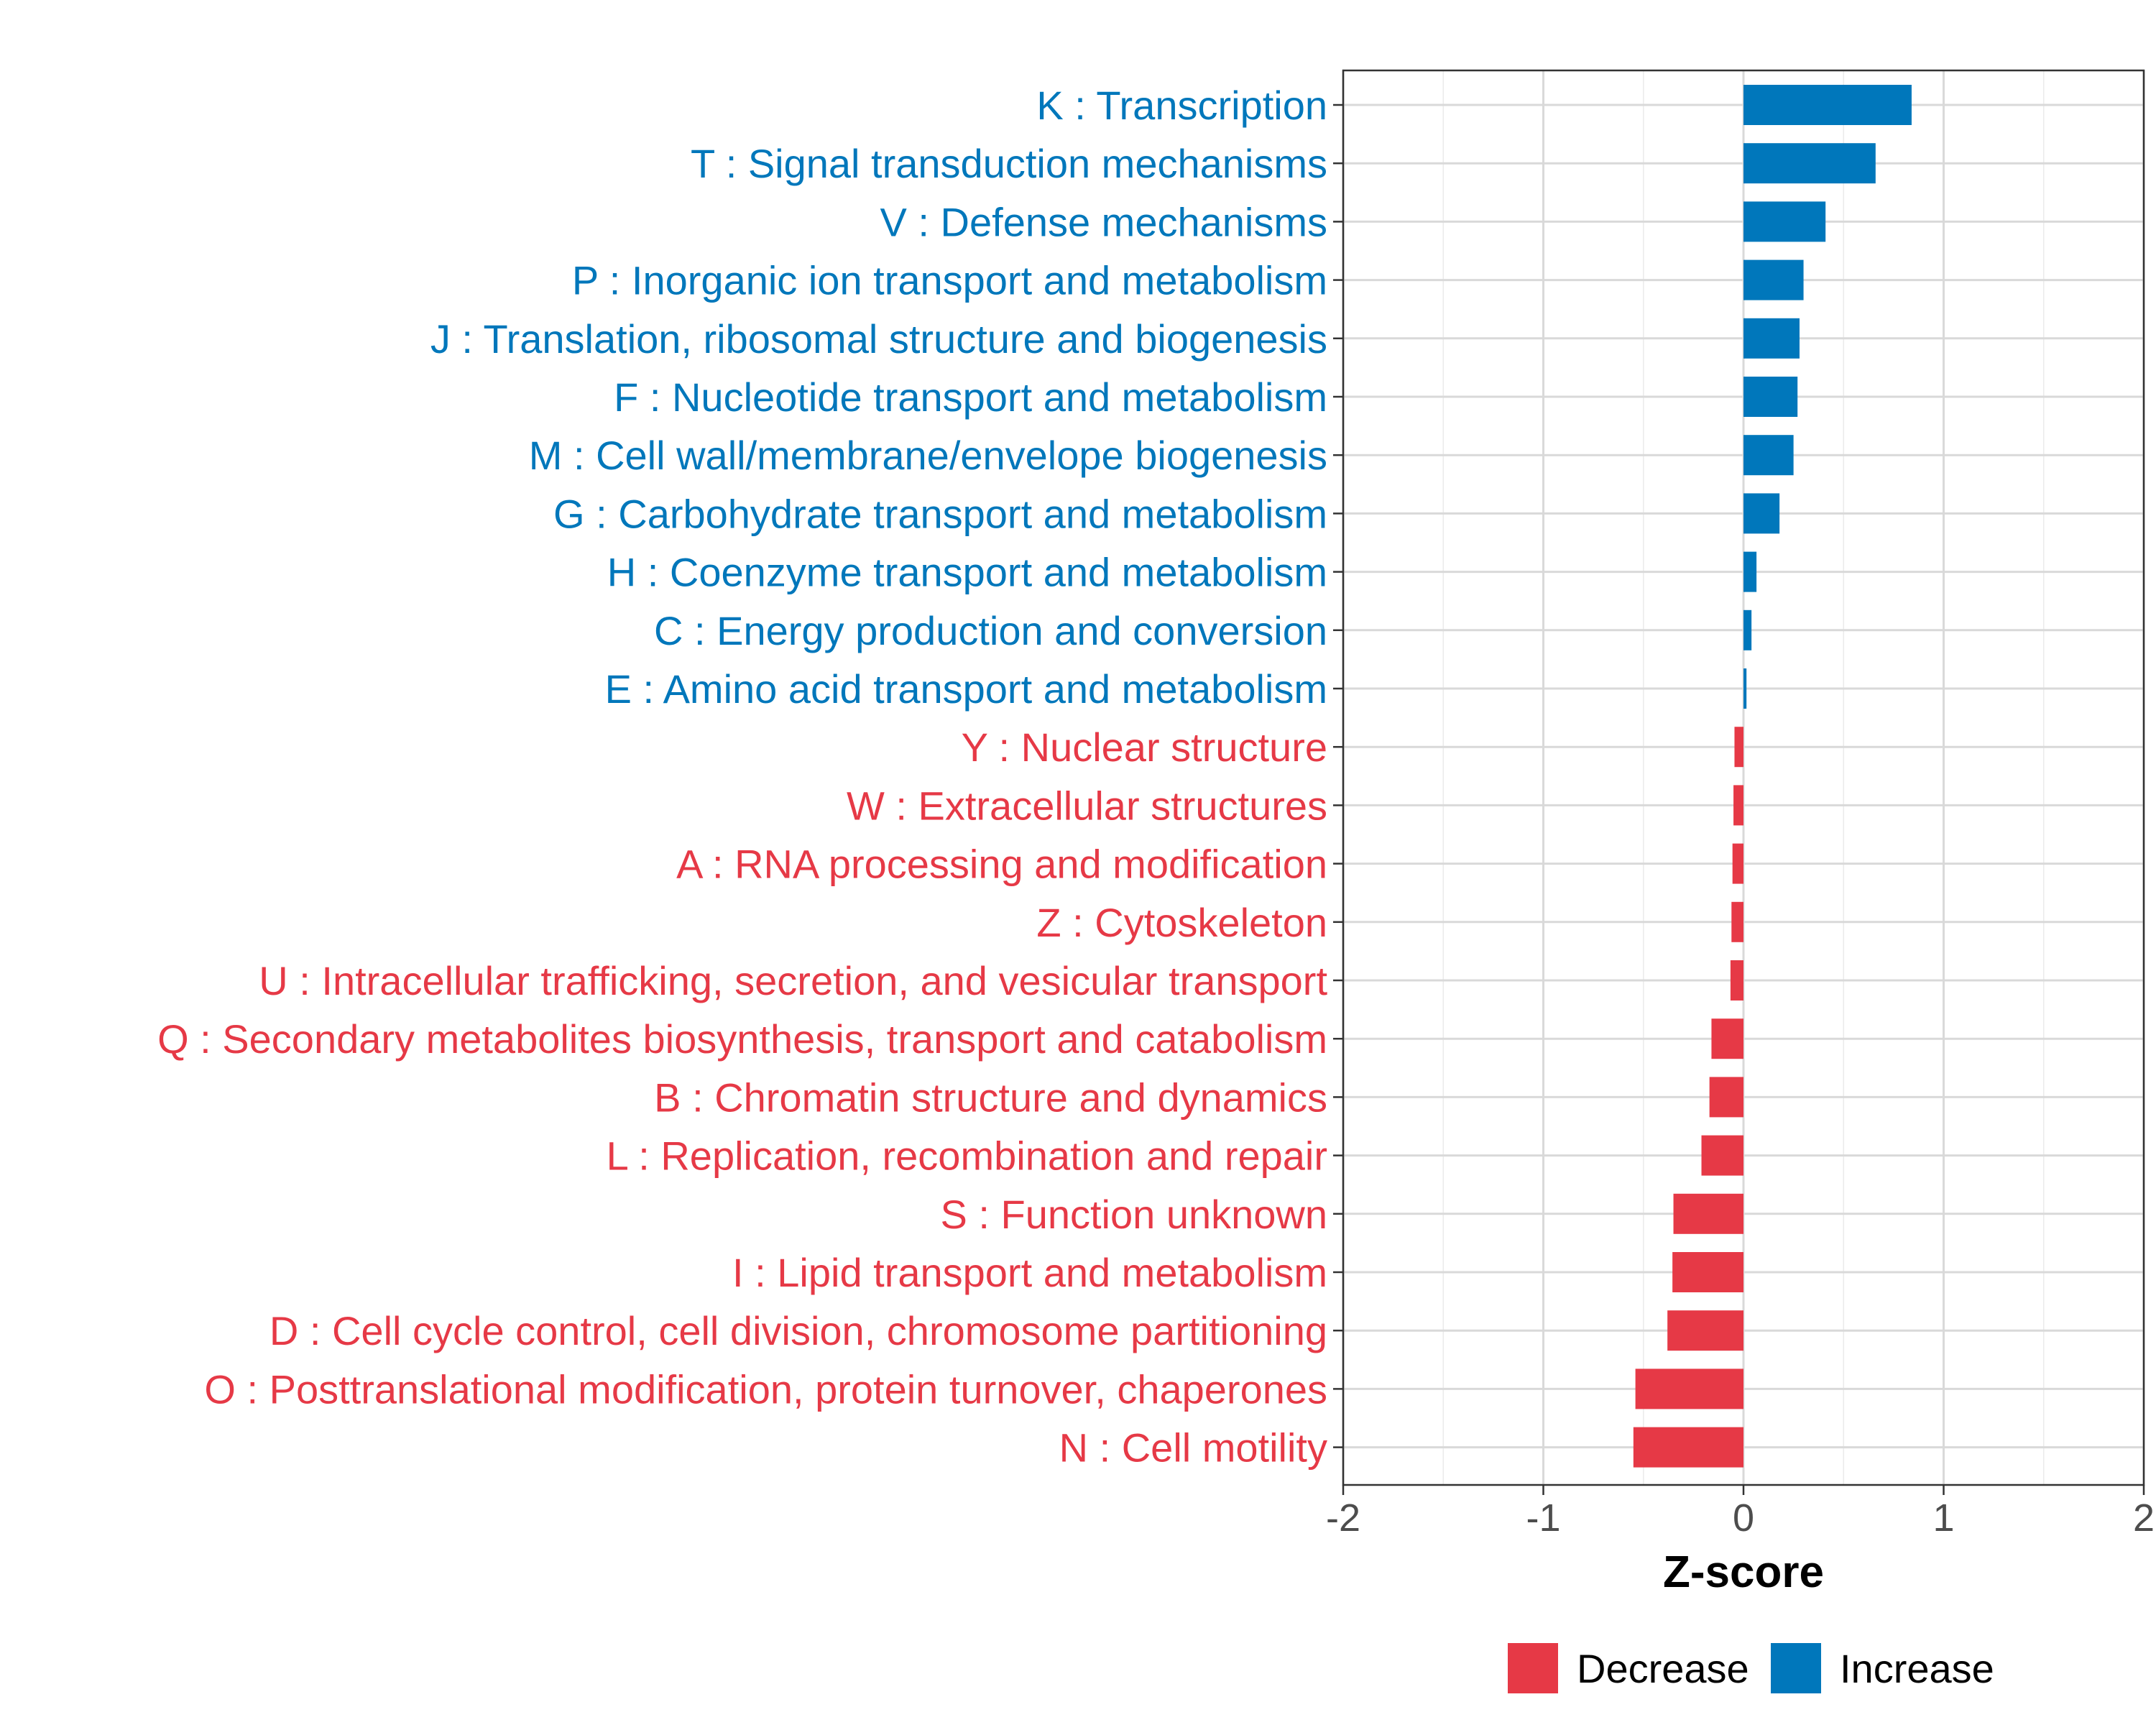  I want to click on bar-d, so click(1705, 1330).